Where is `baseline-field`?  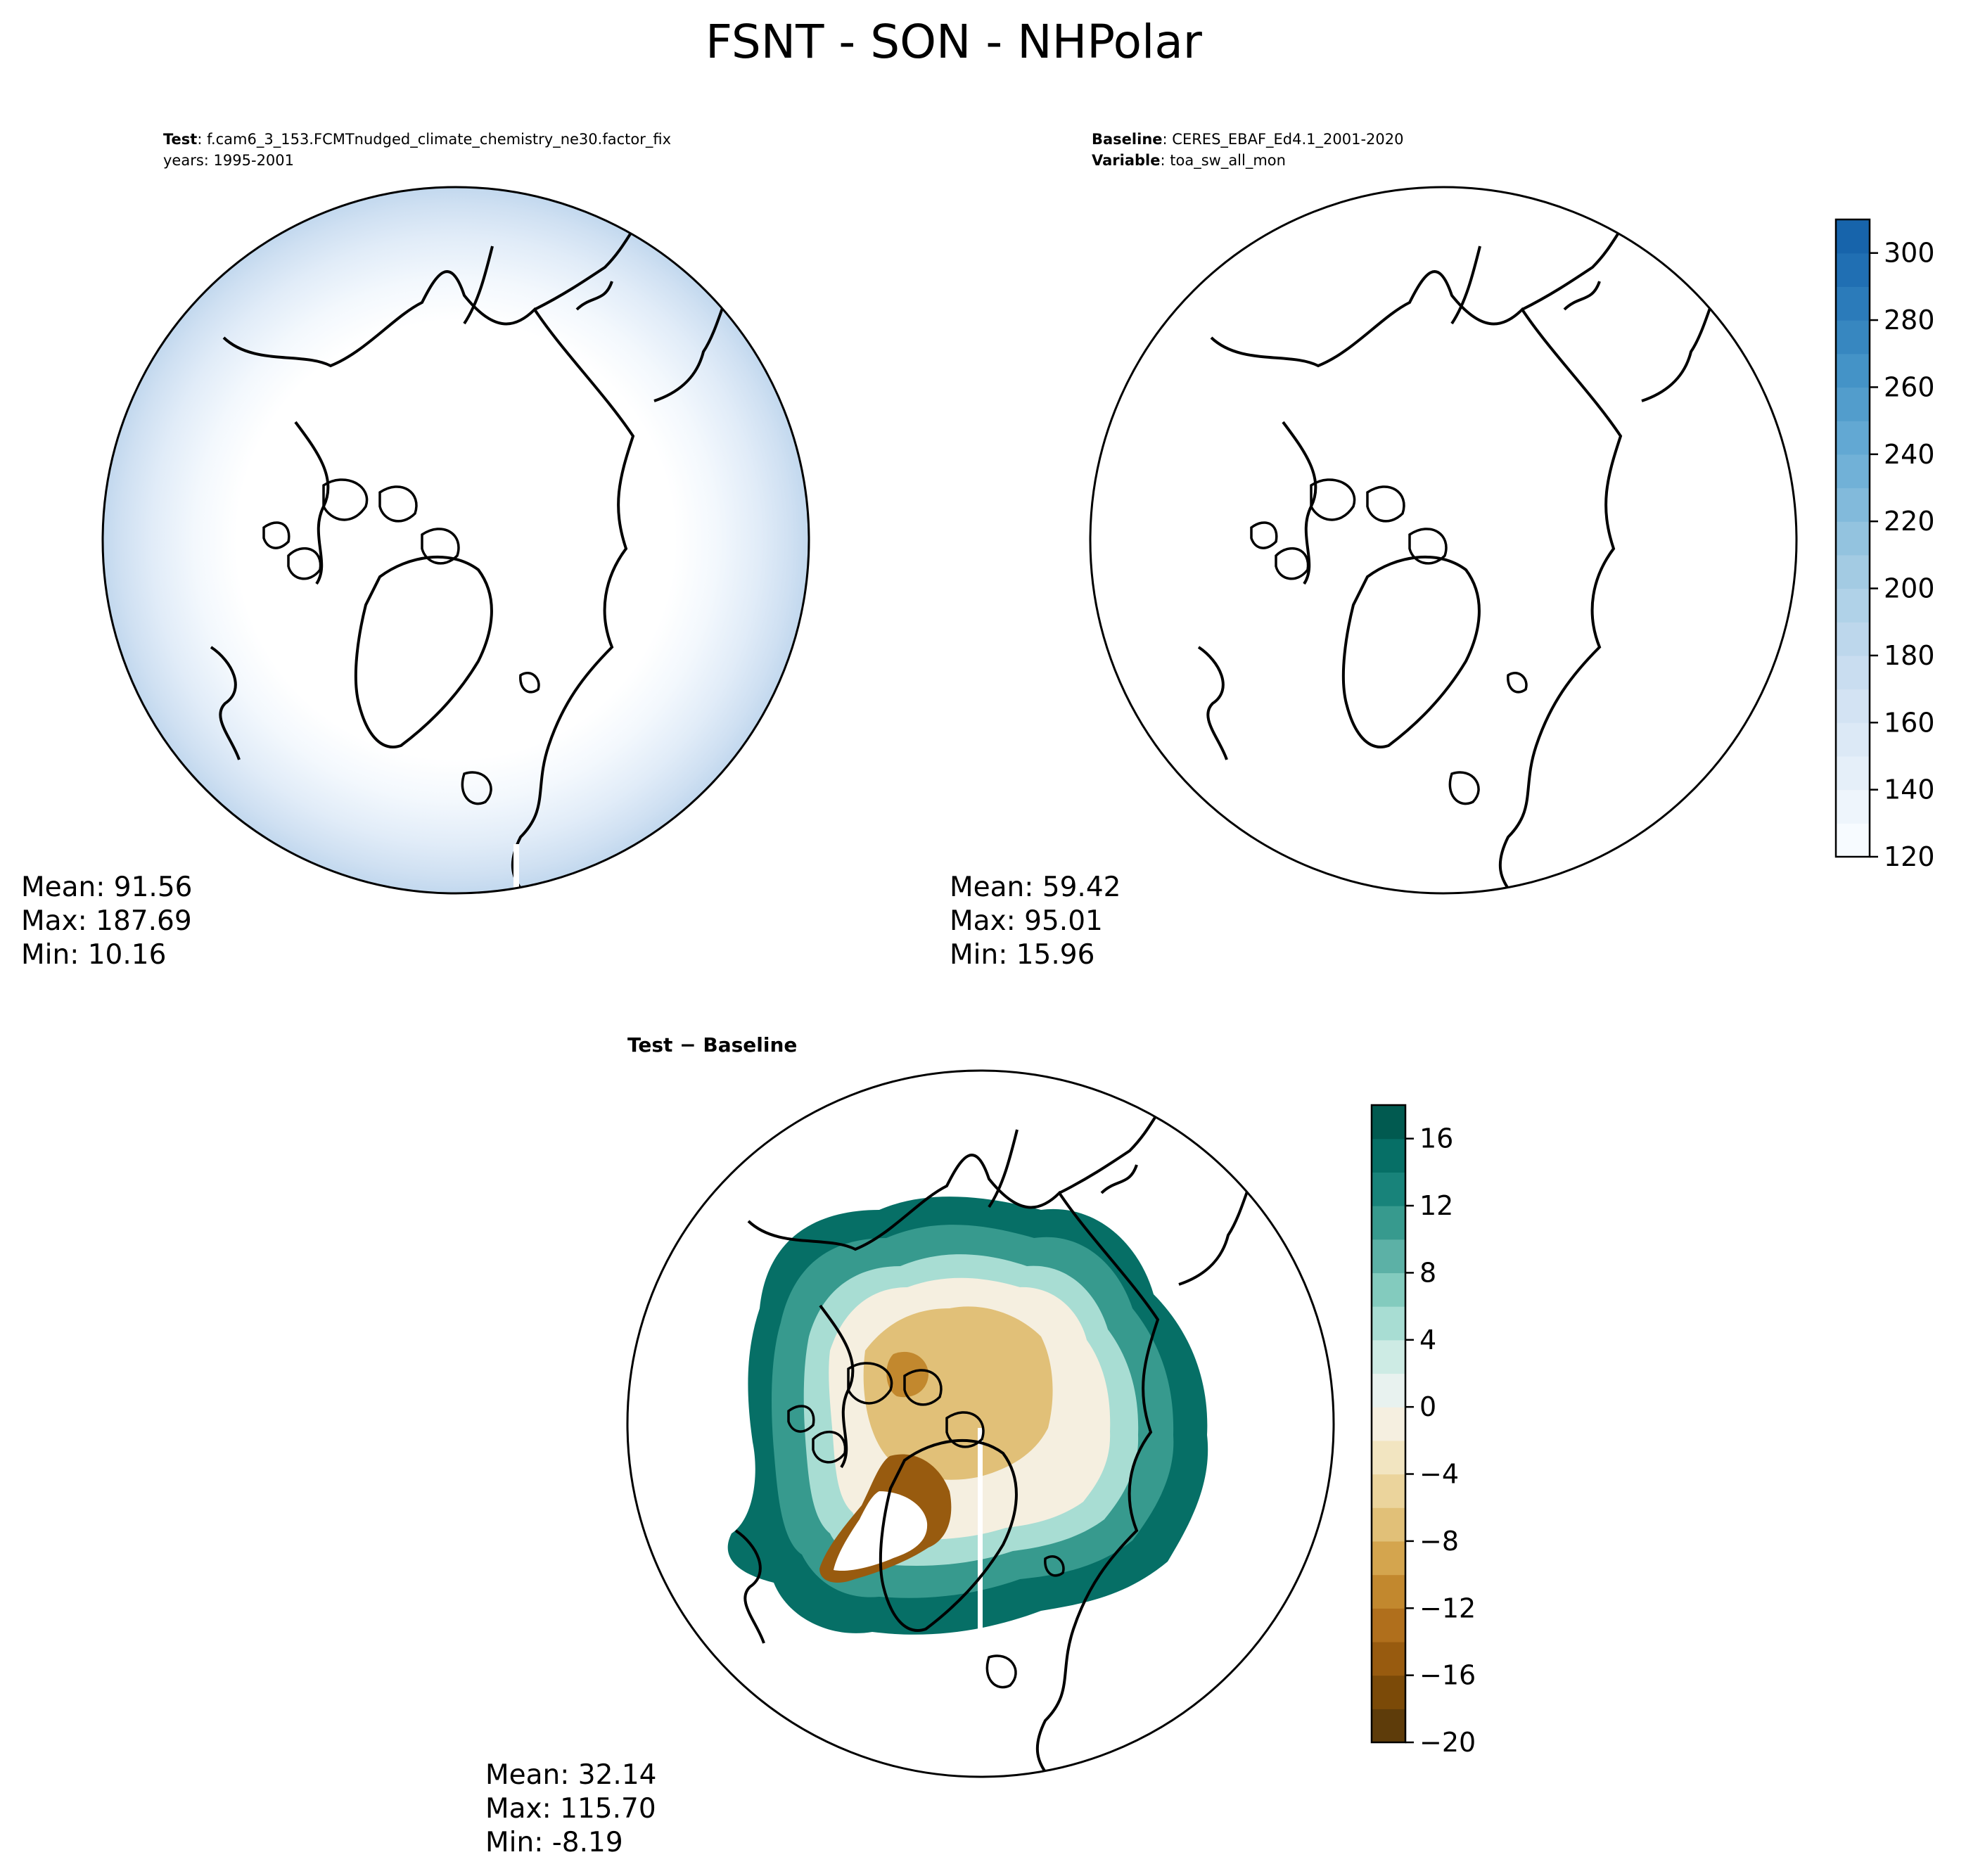 baseline-field is located at coordinates (1443, 540).